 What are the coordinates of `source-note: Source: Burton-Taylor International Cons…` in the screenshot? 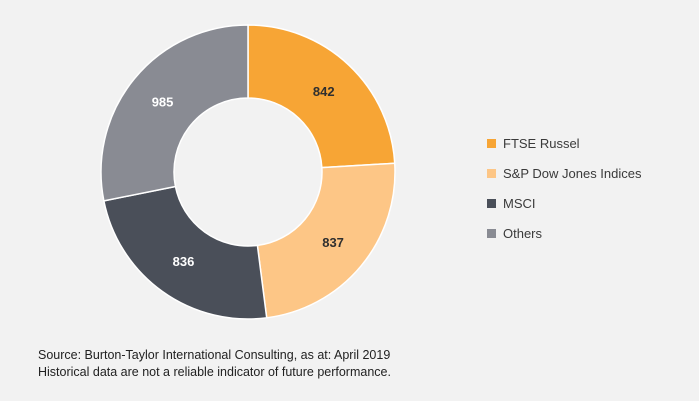 It's located at (214, 355).